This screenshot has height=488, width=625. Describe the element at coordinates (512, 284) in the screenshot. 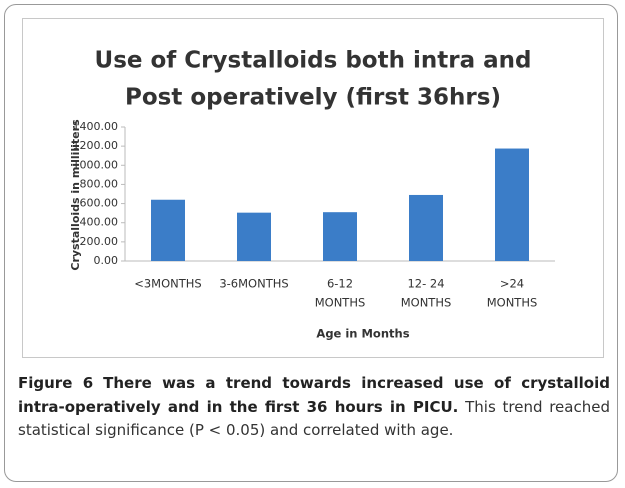

I see `x-tick-label: >24` at that location.